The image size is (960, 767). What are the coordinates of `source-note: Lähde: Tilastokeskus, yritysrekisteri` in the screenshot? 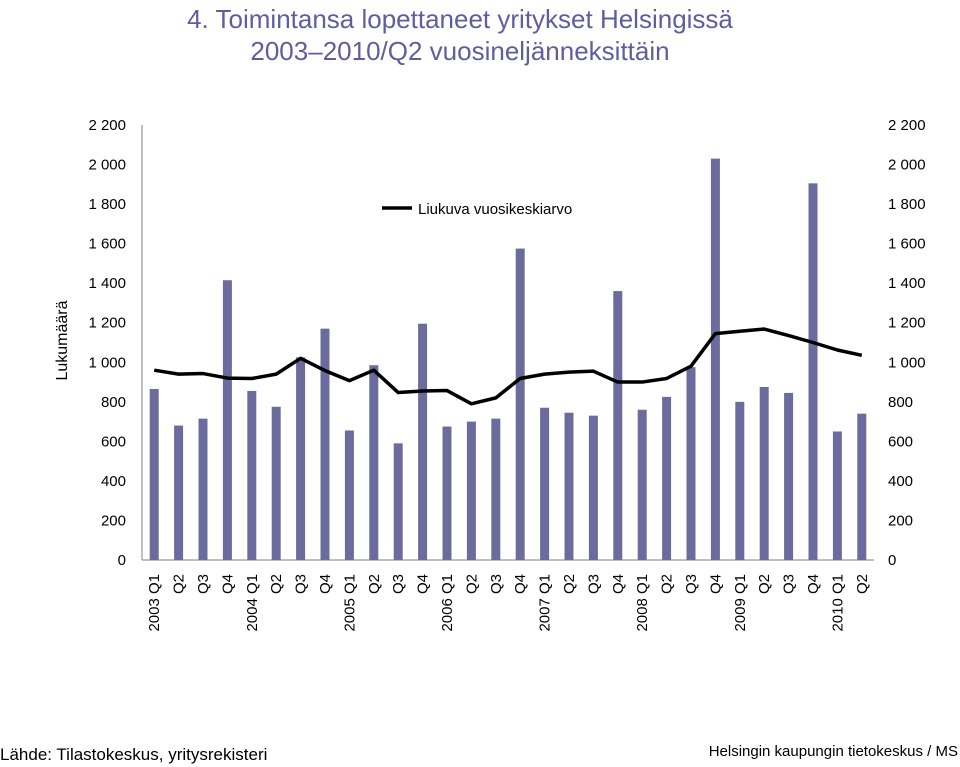 It's located at (134, 754).